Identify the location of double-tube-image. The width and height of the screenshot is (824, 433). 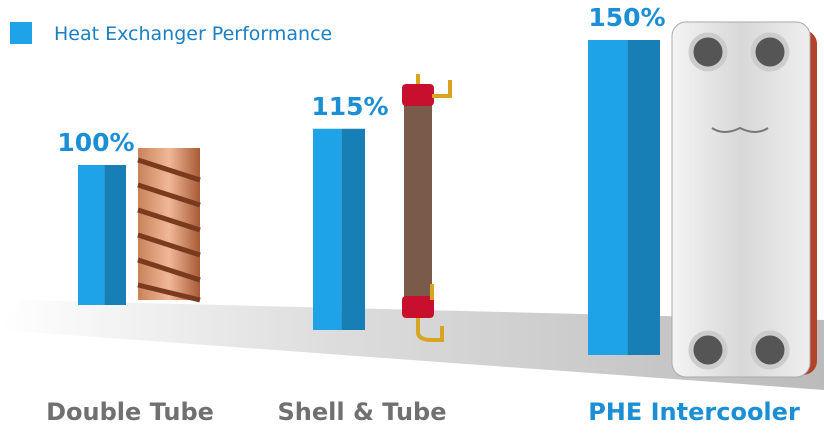
(169, 225).